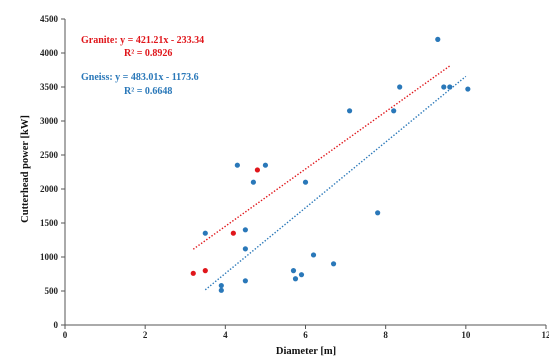 The image size is (549, 361). Describe the element at coordinates (545, 335) in the screenshot. I see `x-tick-label: 12` at that location.